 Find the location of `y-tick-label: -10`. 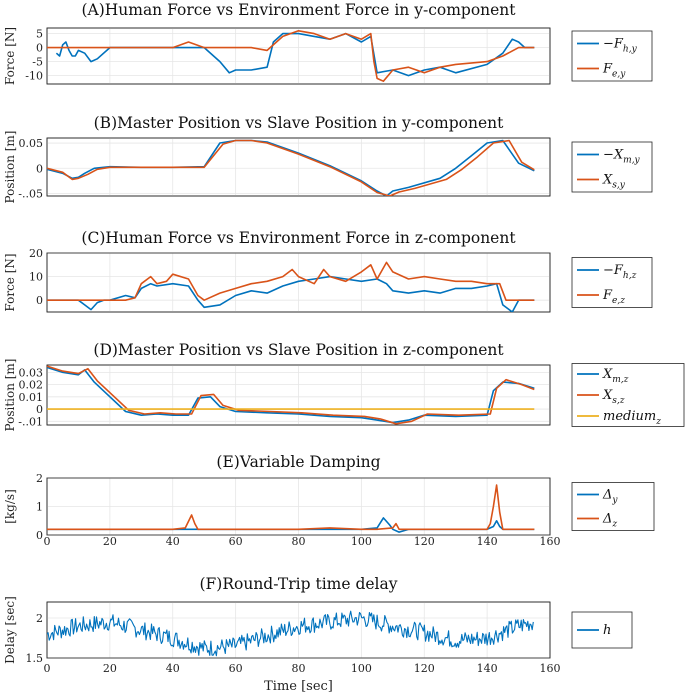

y-tick-label: -10 is located at coordinates (34, 76).